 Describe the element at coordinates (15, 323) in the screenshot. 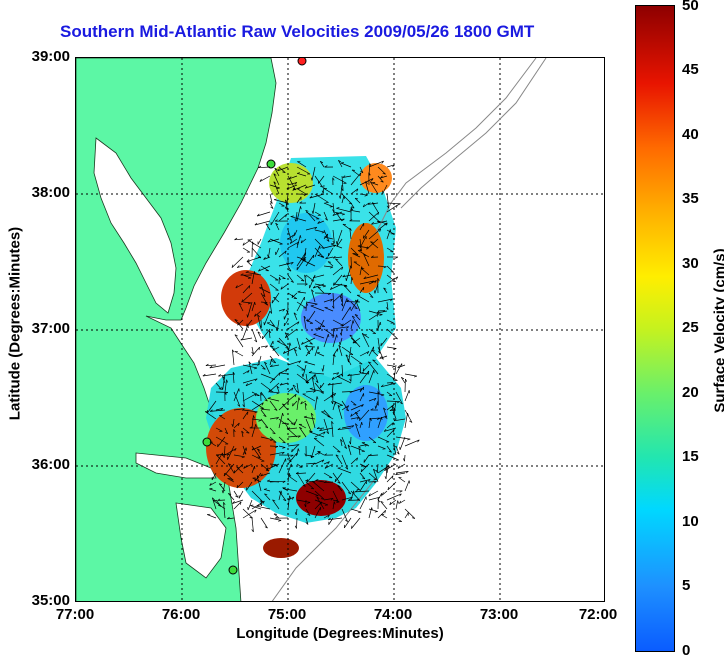

I see `y-axis-title: Latitude (Degrees:Minutes)` at that location.